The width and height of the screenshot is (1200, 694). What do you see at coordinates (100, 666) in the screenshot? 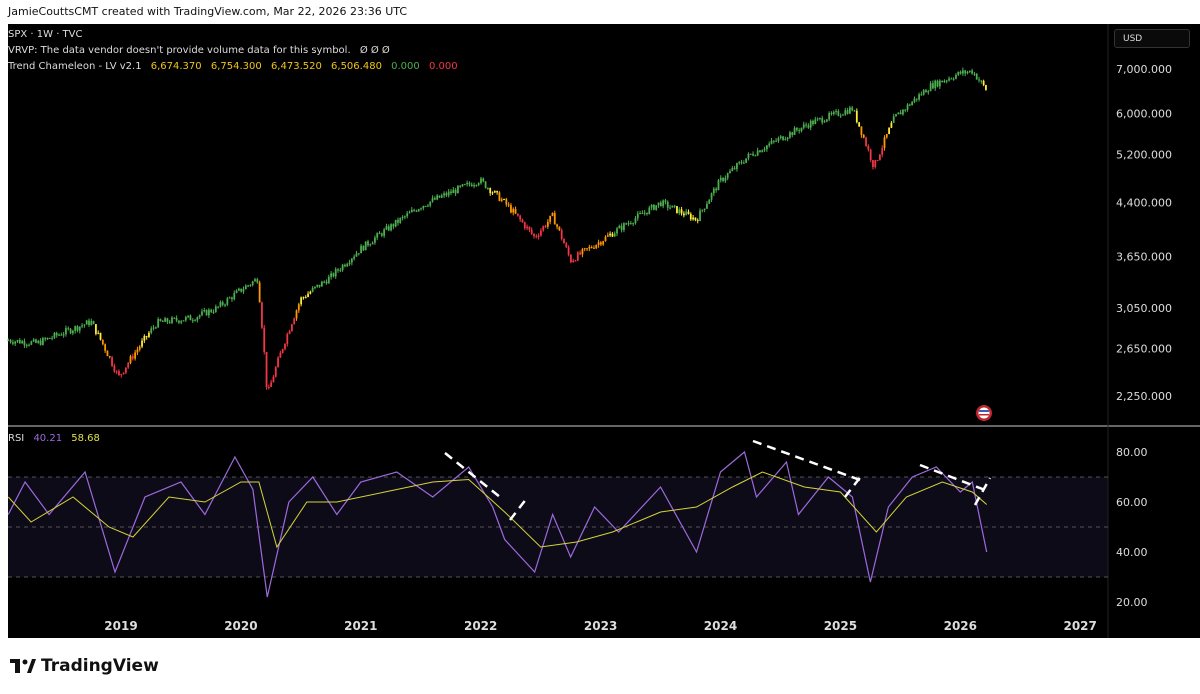
I see `logo-text: TradingView` at bounding box center [100, 666].